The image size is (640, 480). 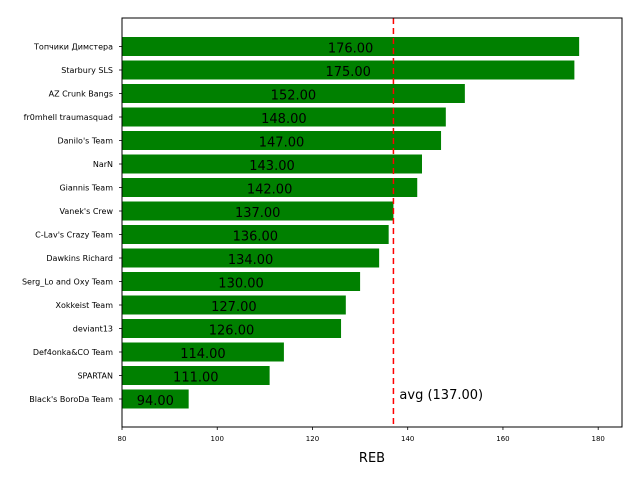 I want to click on x-tick-label: 80, so click(x=122, y=439).